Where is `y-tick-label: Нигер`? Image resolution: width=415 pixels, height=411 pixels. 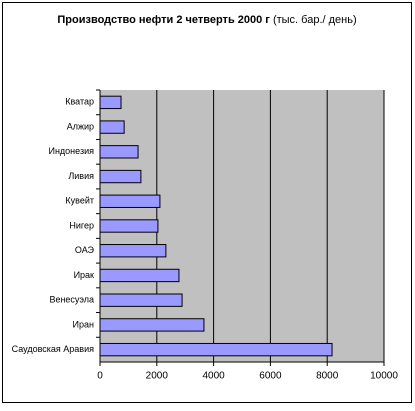 y-tick-label: Нигер is located at coordinates (81, 225).